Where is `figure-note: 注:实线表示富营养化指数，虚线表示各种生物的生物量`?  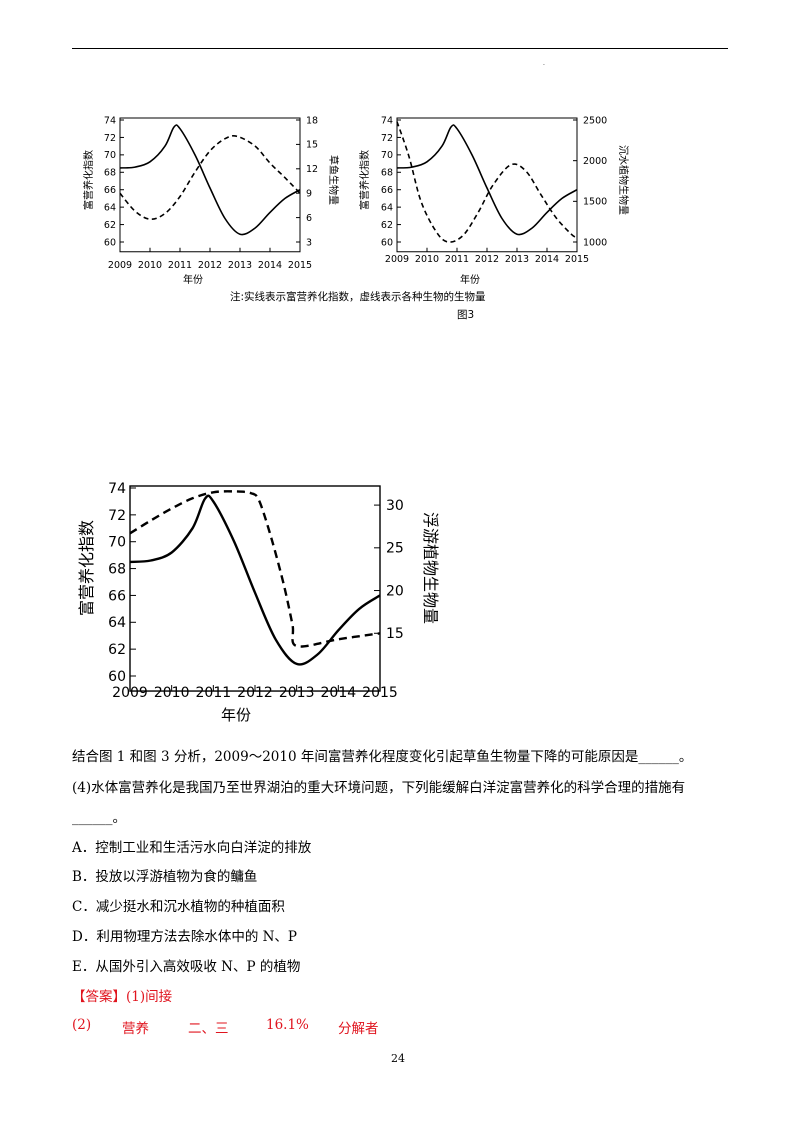
figure-note: 注:实线表示富营养化指数，虚线表示各种生物的生物量 is located at coordinates (358, 297).